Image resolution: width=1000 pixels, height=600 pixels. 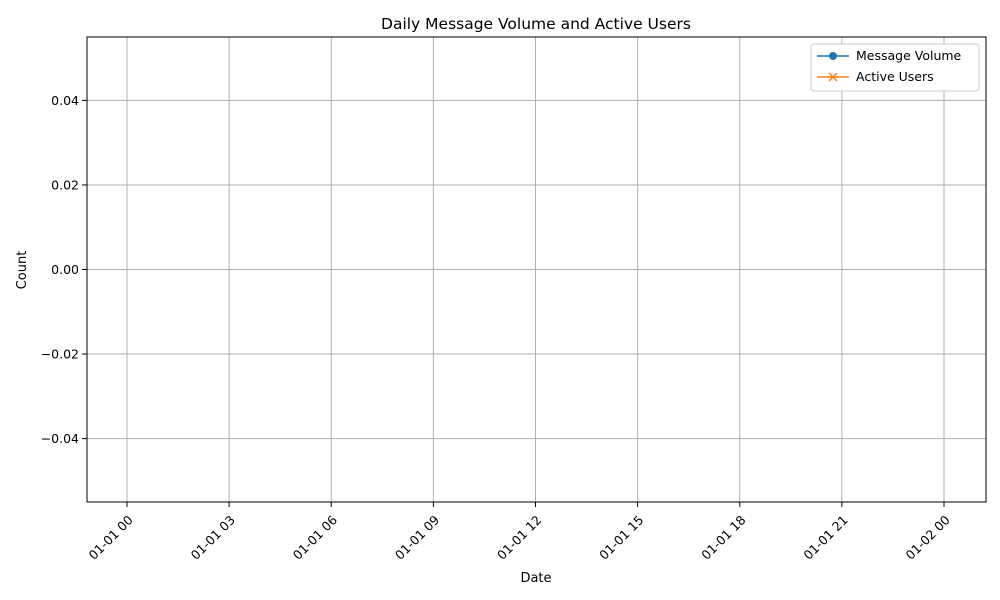 What do you see at coordinates (22, 270) in the screenshot?
I see `y-axis-label: Count` at bounding box center [22, 270].